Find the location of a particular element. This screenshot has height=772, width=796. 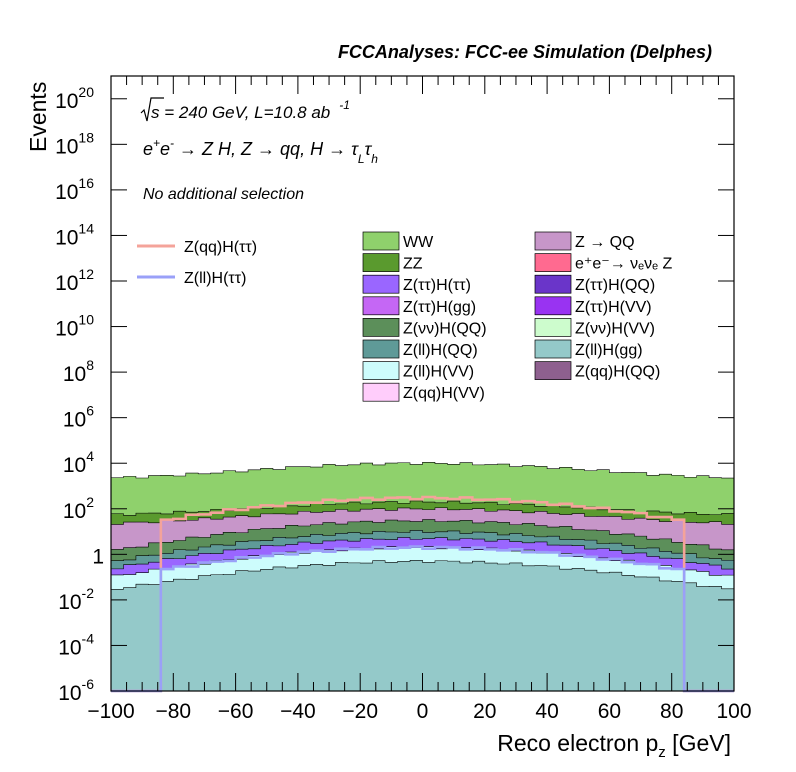

y-tick-label: 10⁻⁴ is located at coordinates (76, 644).